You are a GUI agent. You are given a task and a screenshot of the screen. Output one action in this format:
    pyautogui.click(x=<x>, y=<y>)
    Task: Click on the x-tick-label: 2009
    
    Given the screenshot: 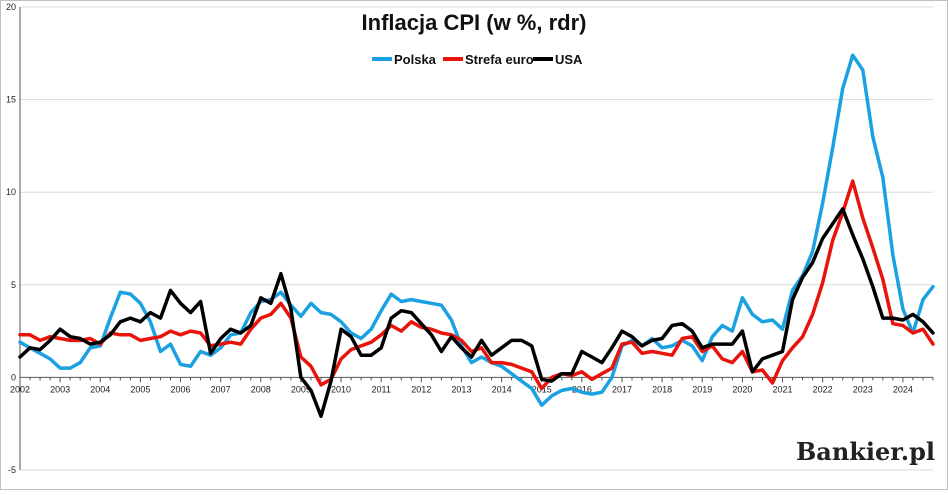 What is the action you would take?
    pyautogui.click(x=301, y=389)
    